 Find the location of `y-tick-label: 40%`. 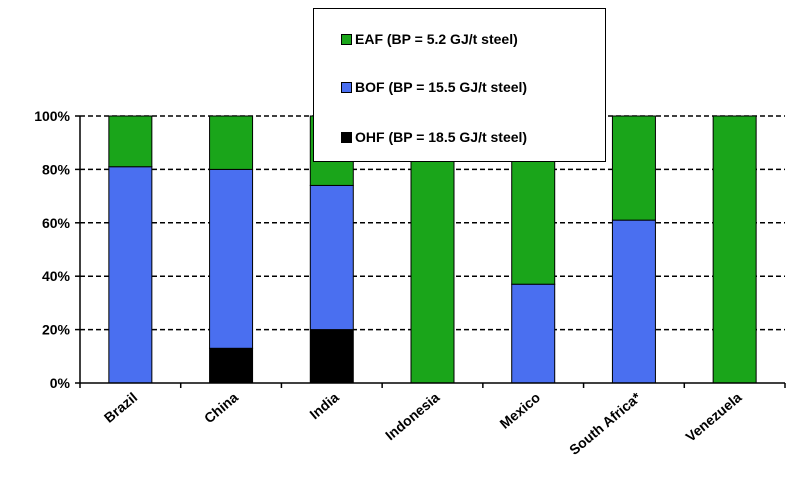

y-tick-label: 40% is located at coordinates (56, 276).